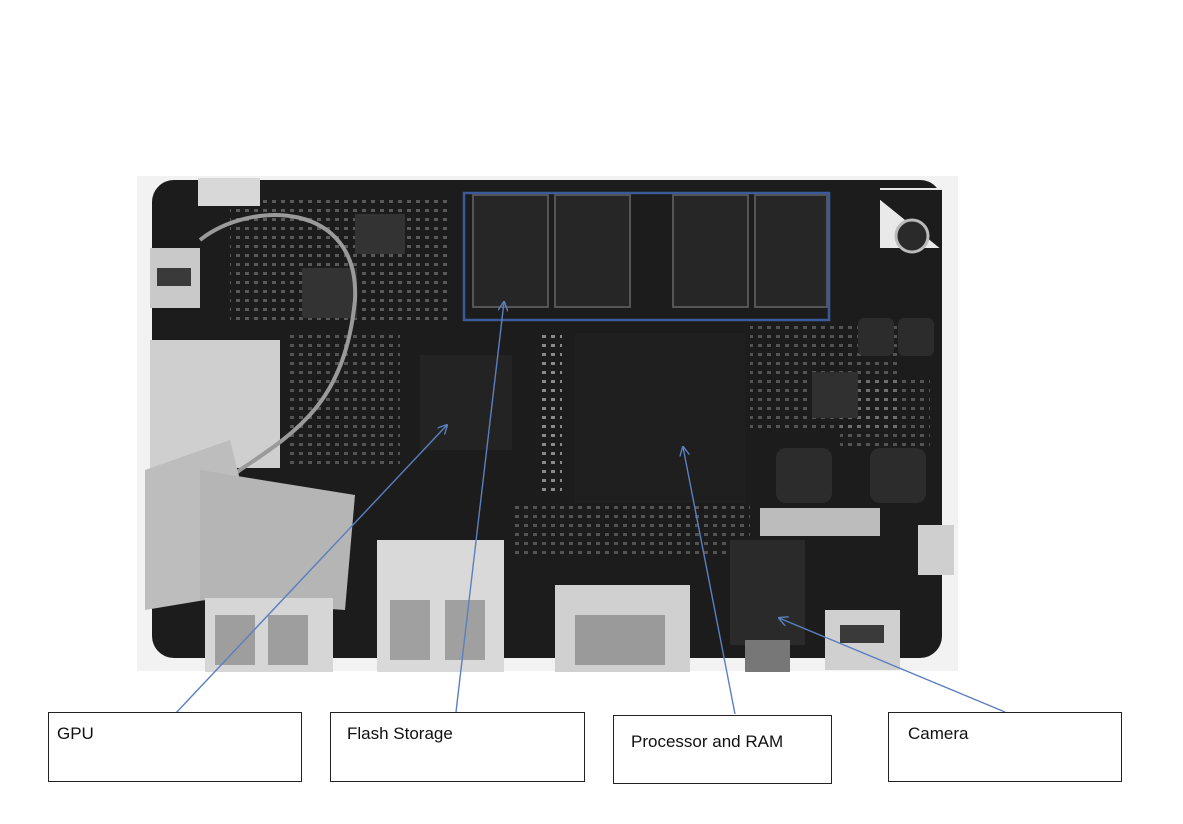 This screenshot has width=1183, height=824. I want to click on microphone, so click(912, 236).